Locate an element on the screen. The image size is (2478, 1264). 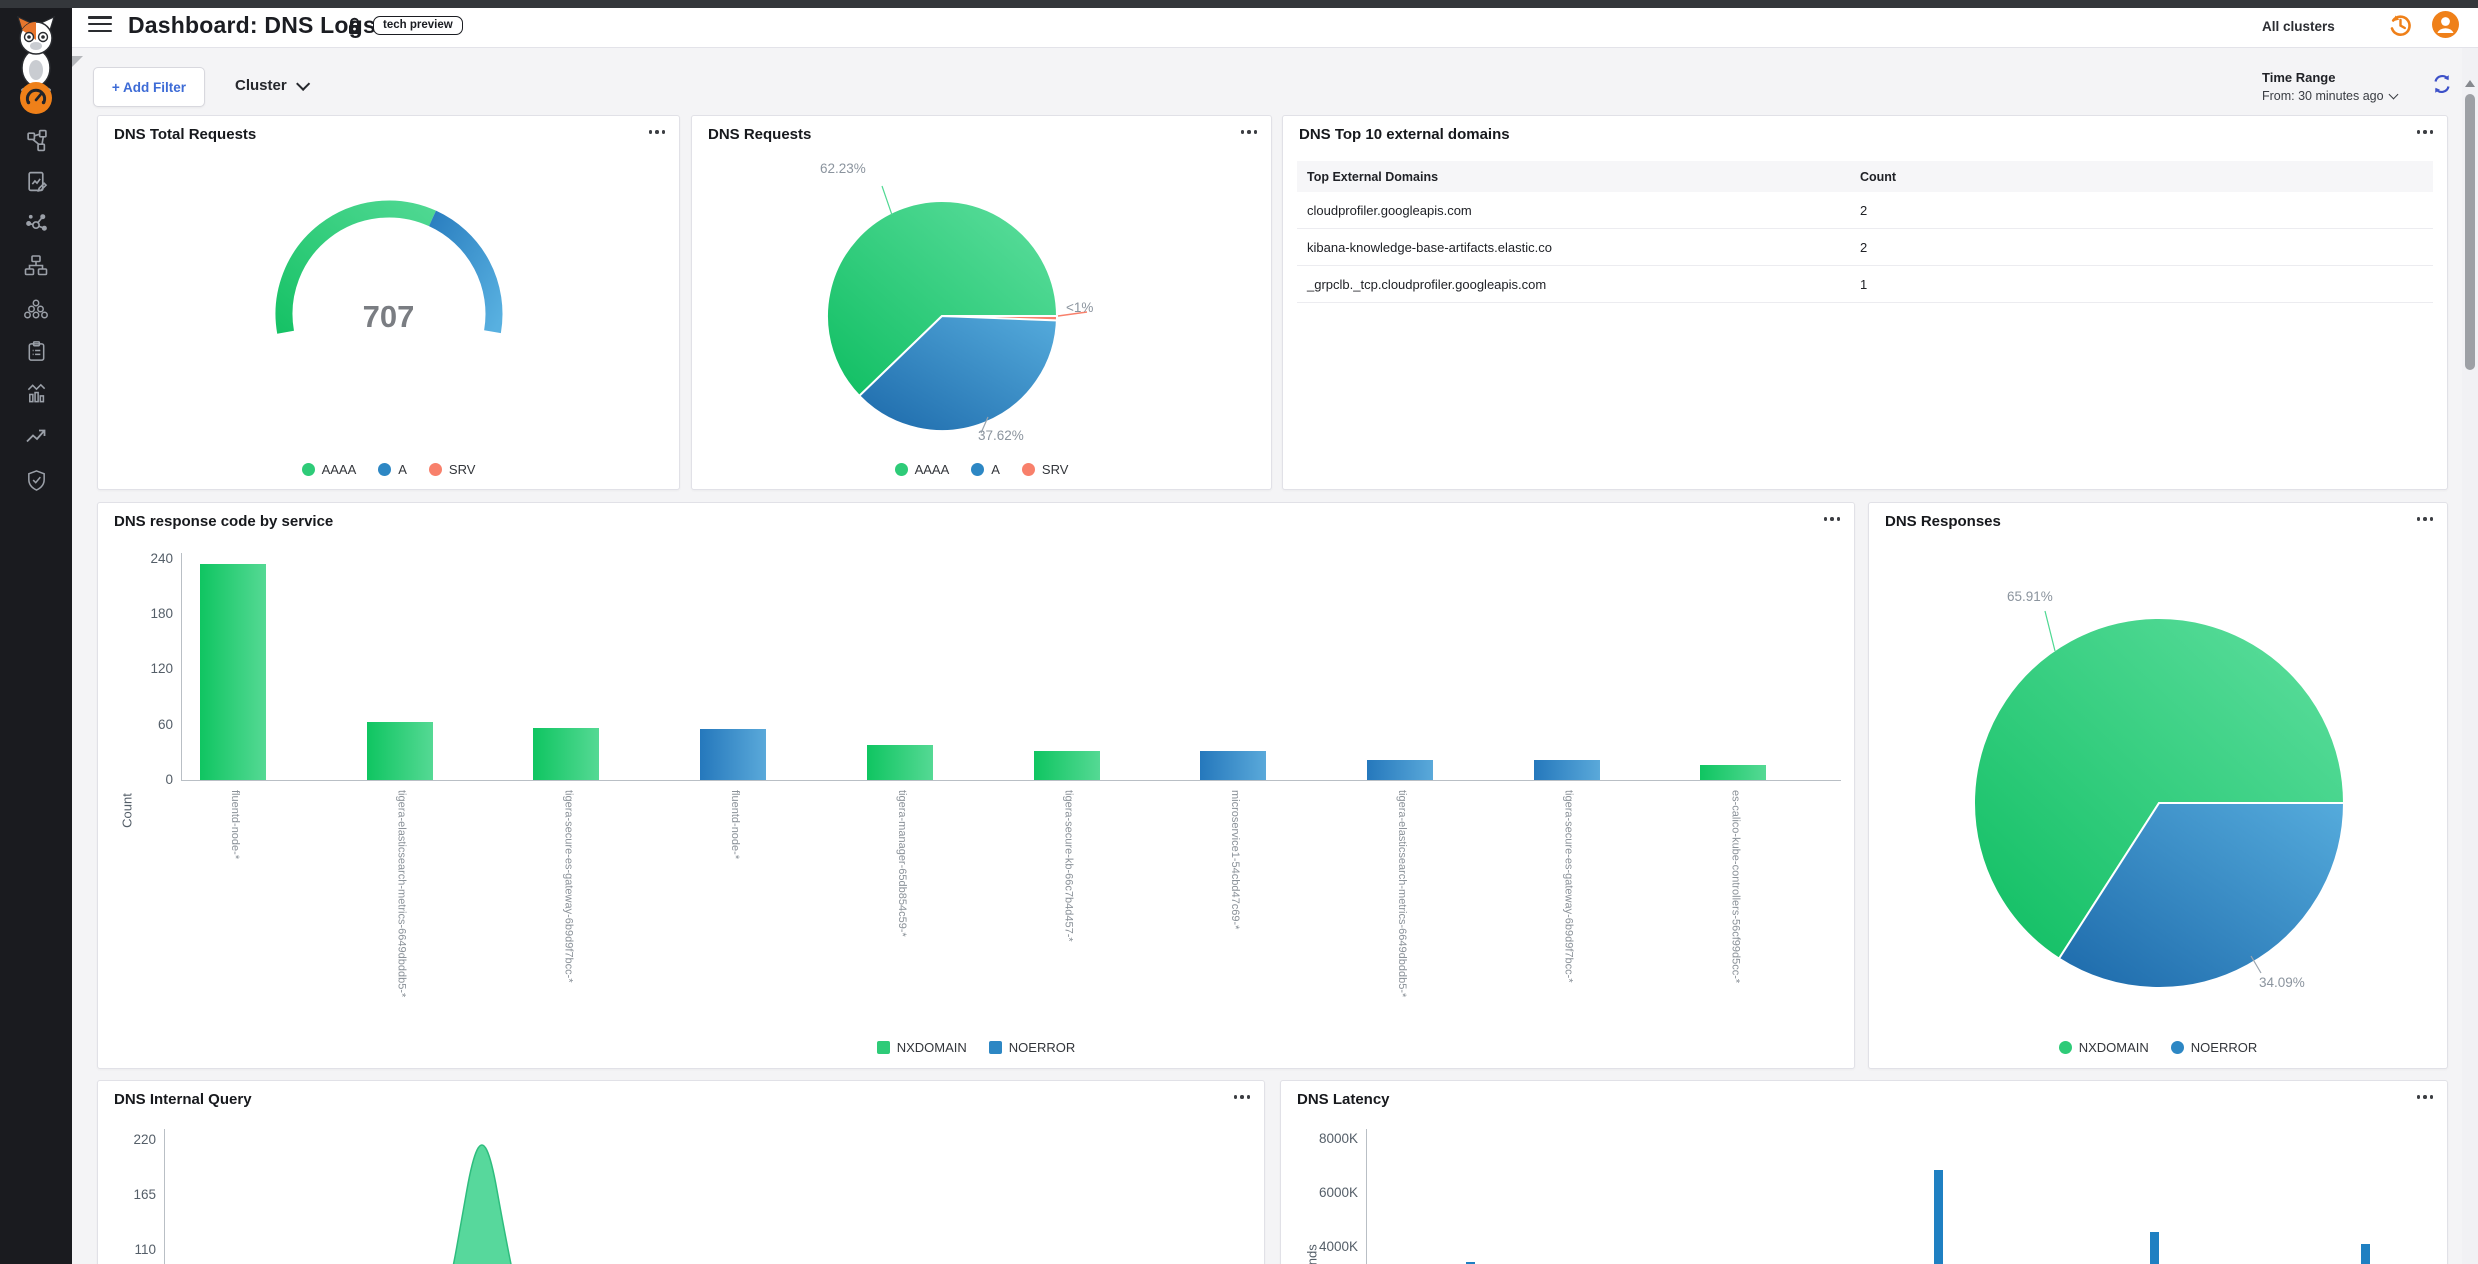
calico-cat-logo is located at coordinates (36, 54).